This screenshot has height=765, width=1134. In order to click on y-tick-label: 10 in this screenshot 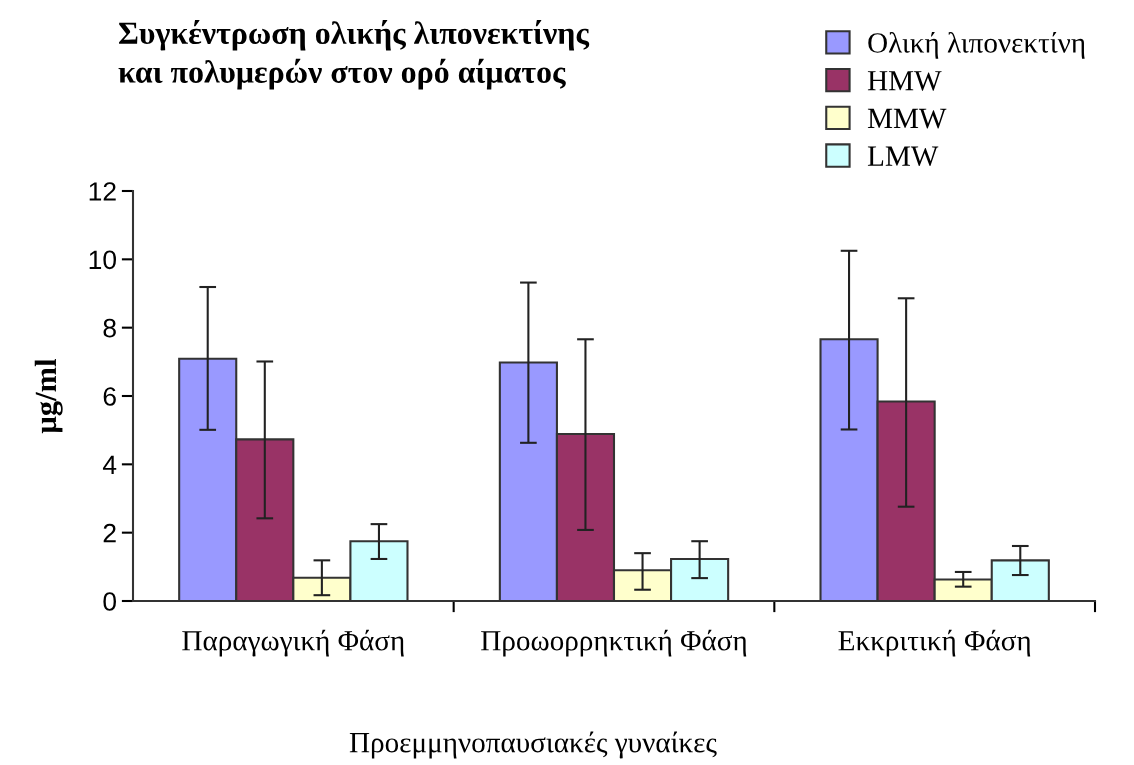, I will do `click(102, 260)`.